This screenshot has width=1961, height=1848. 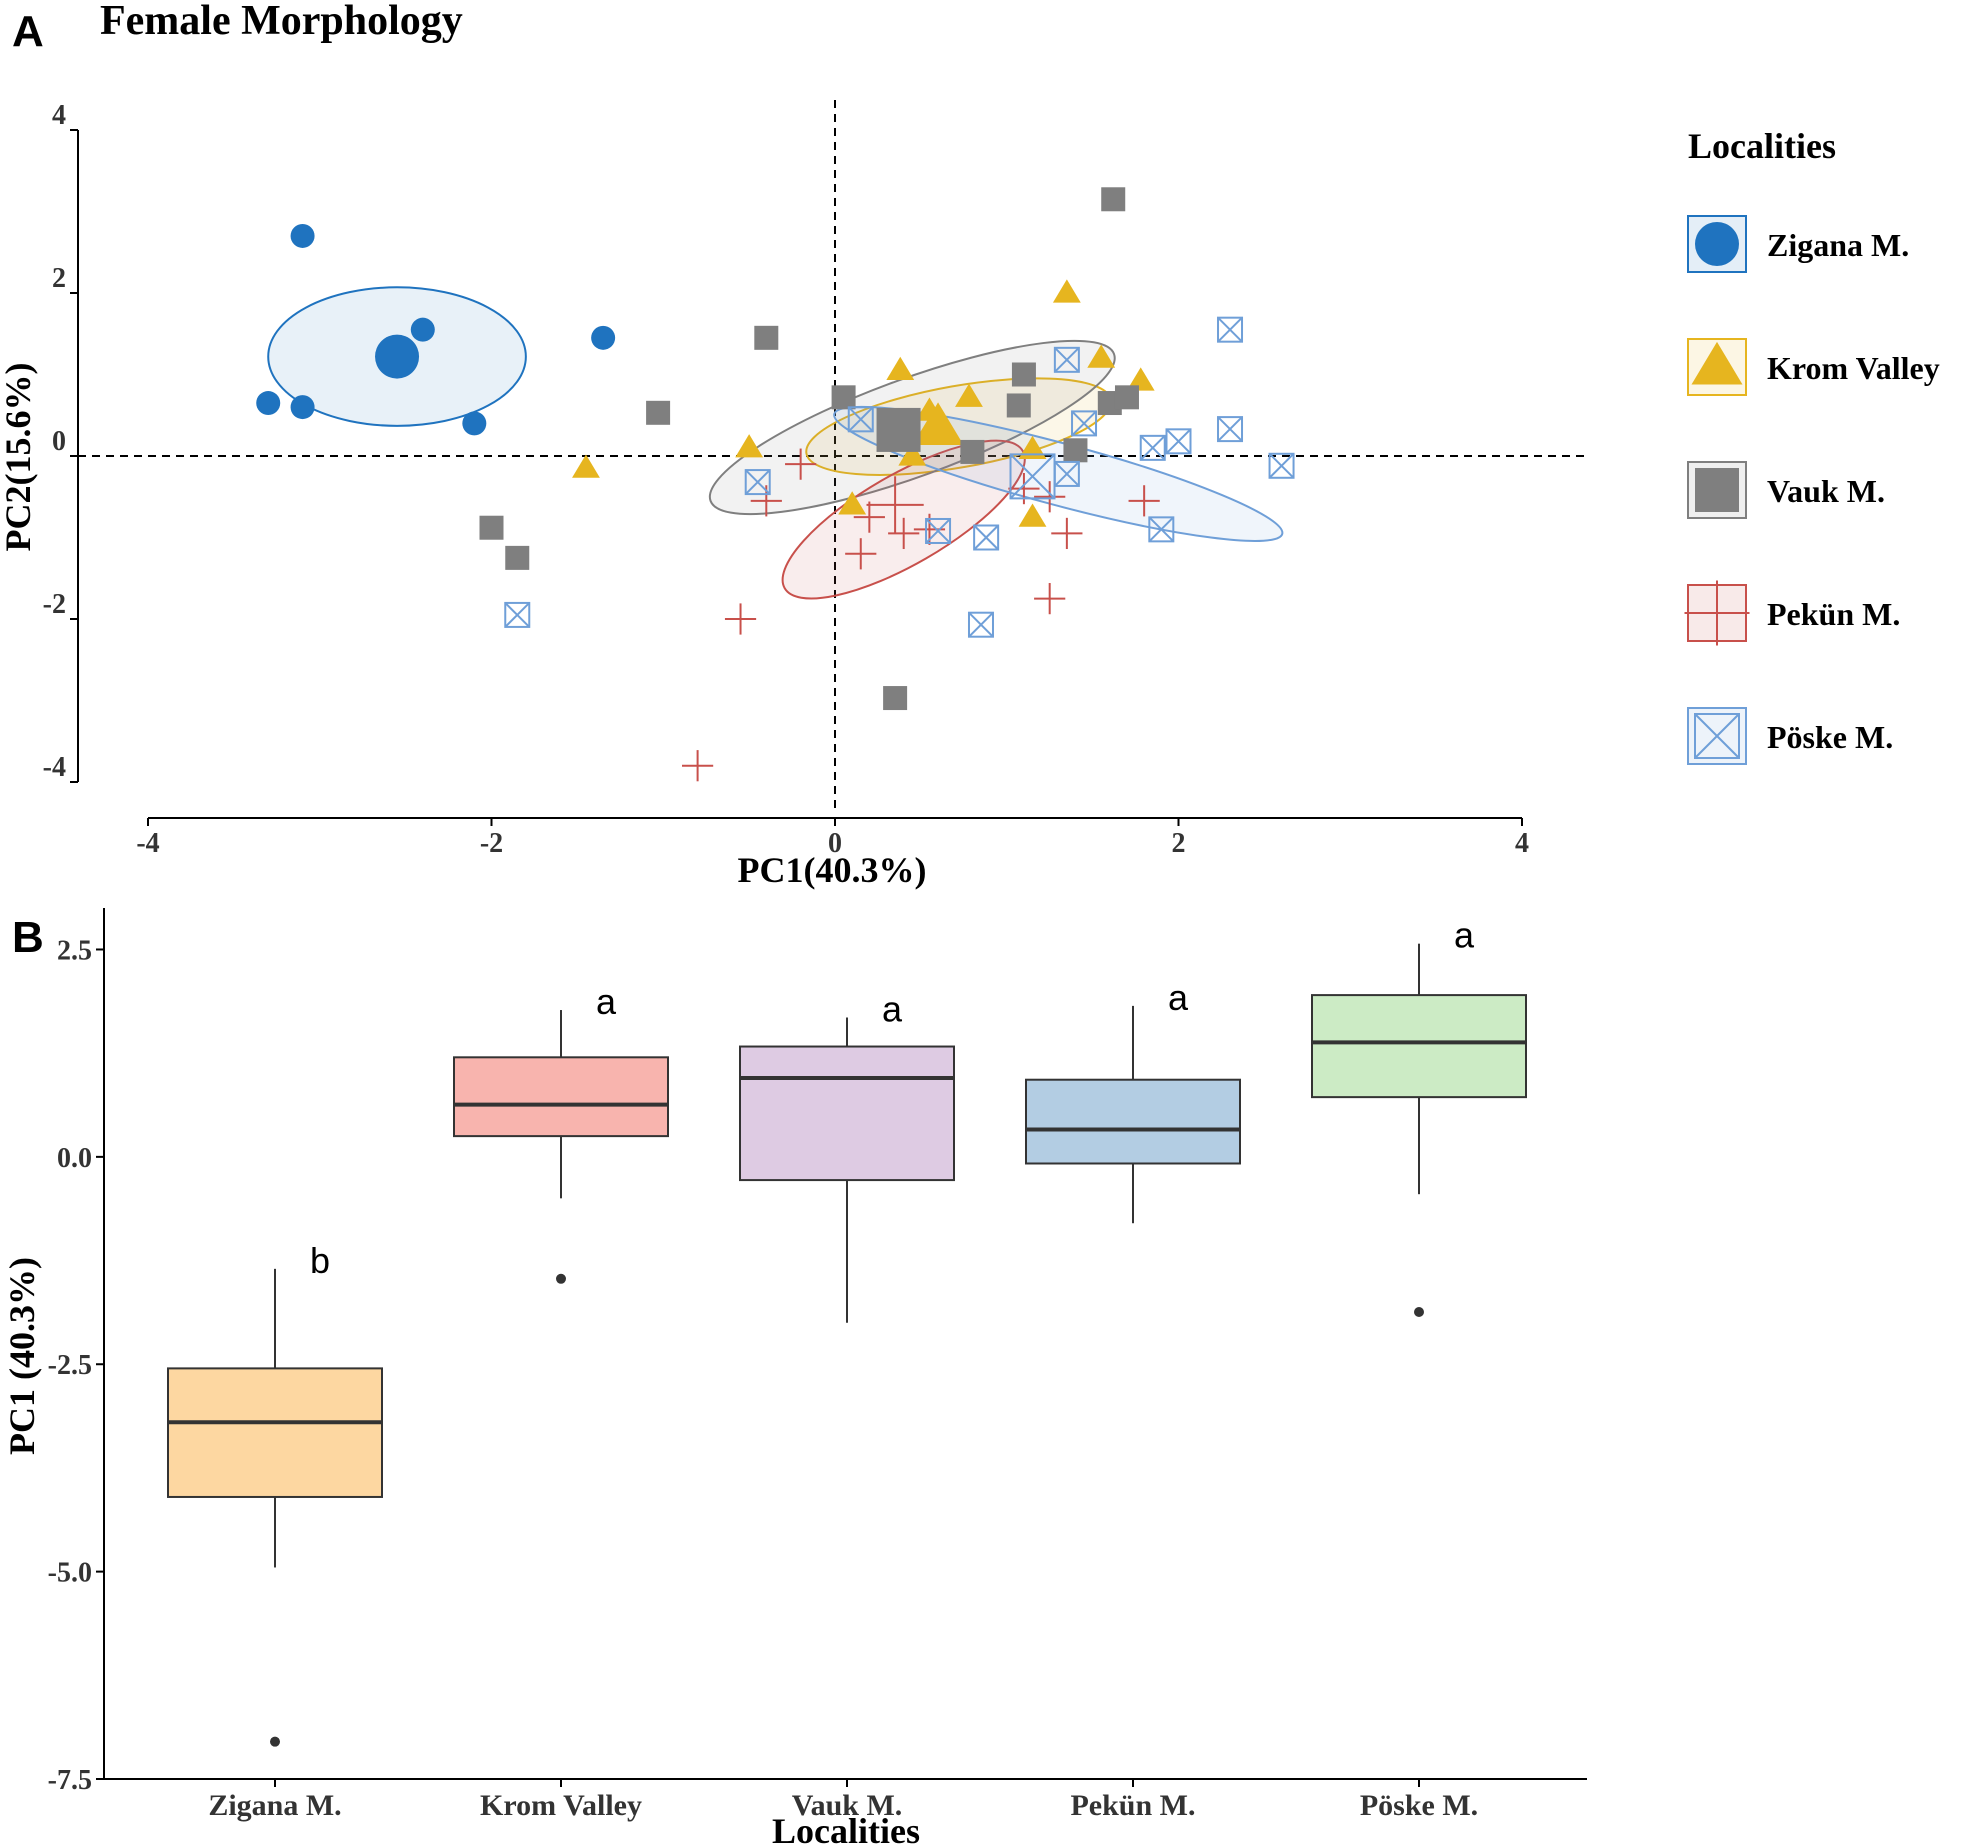 What do you see at coordinates (54, 767) in the screenshot?
I see `y-tick-label: -4` at bounding box center [54, 767].